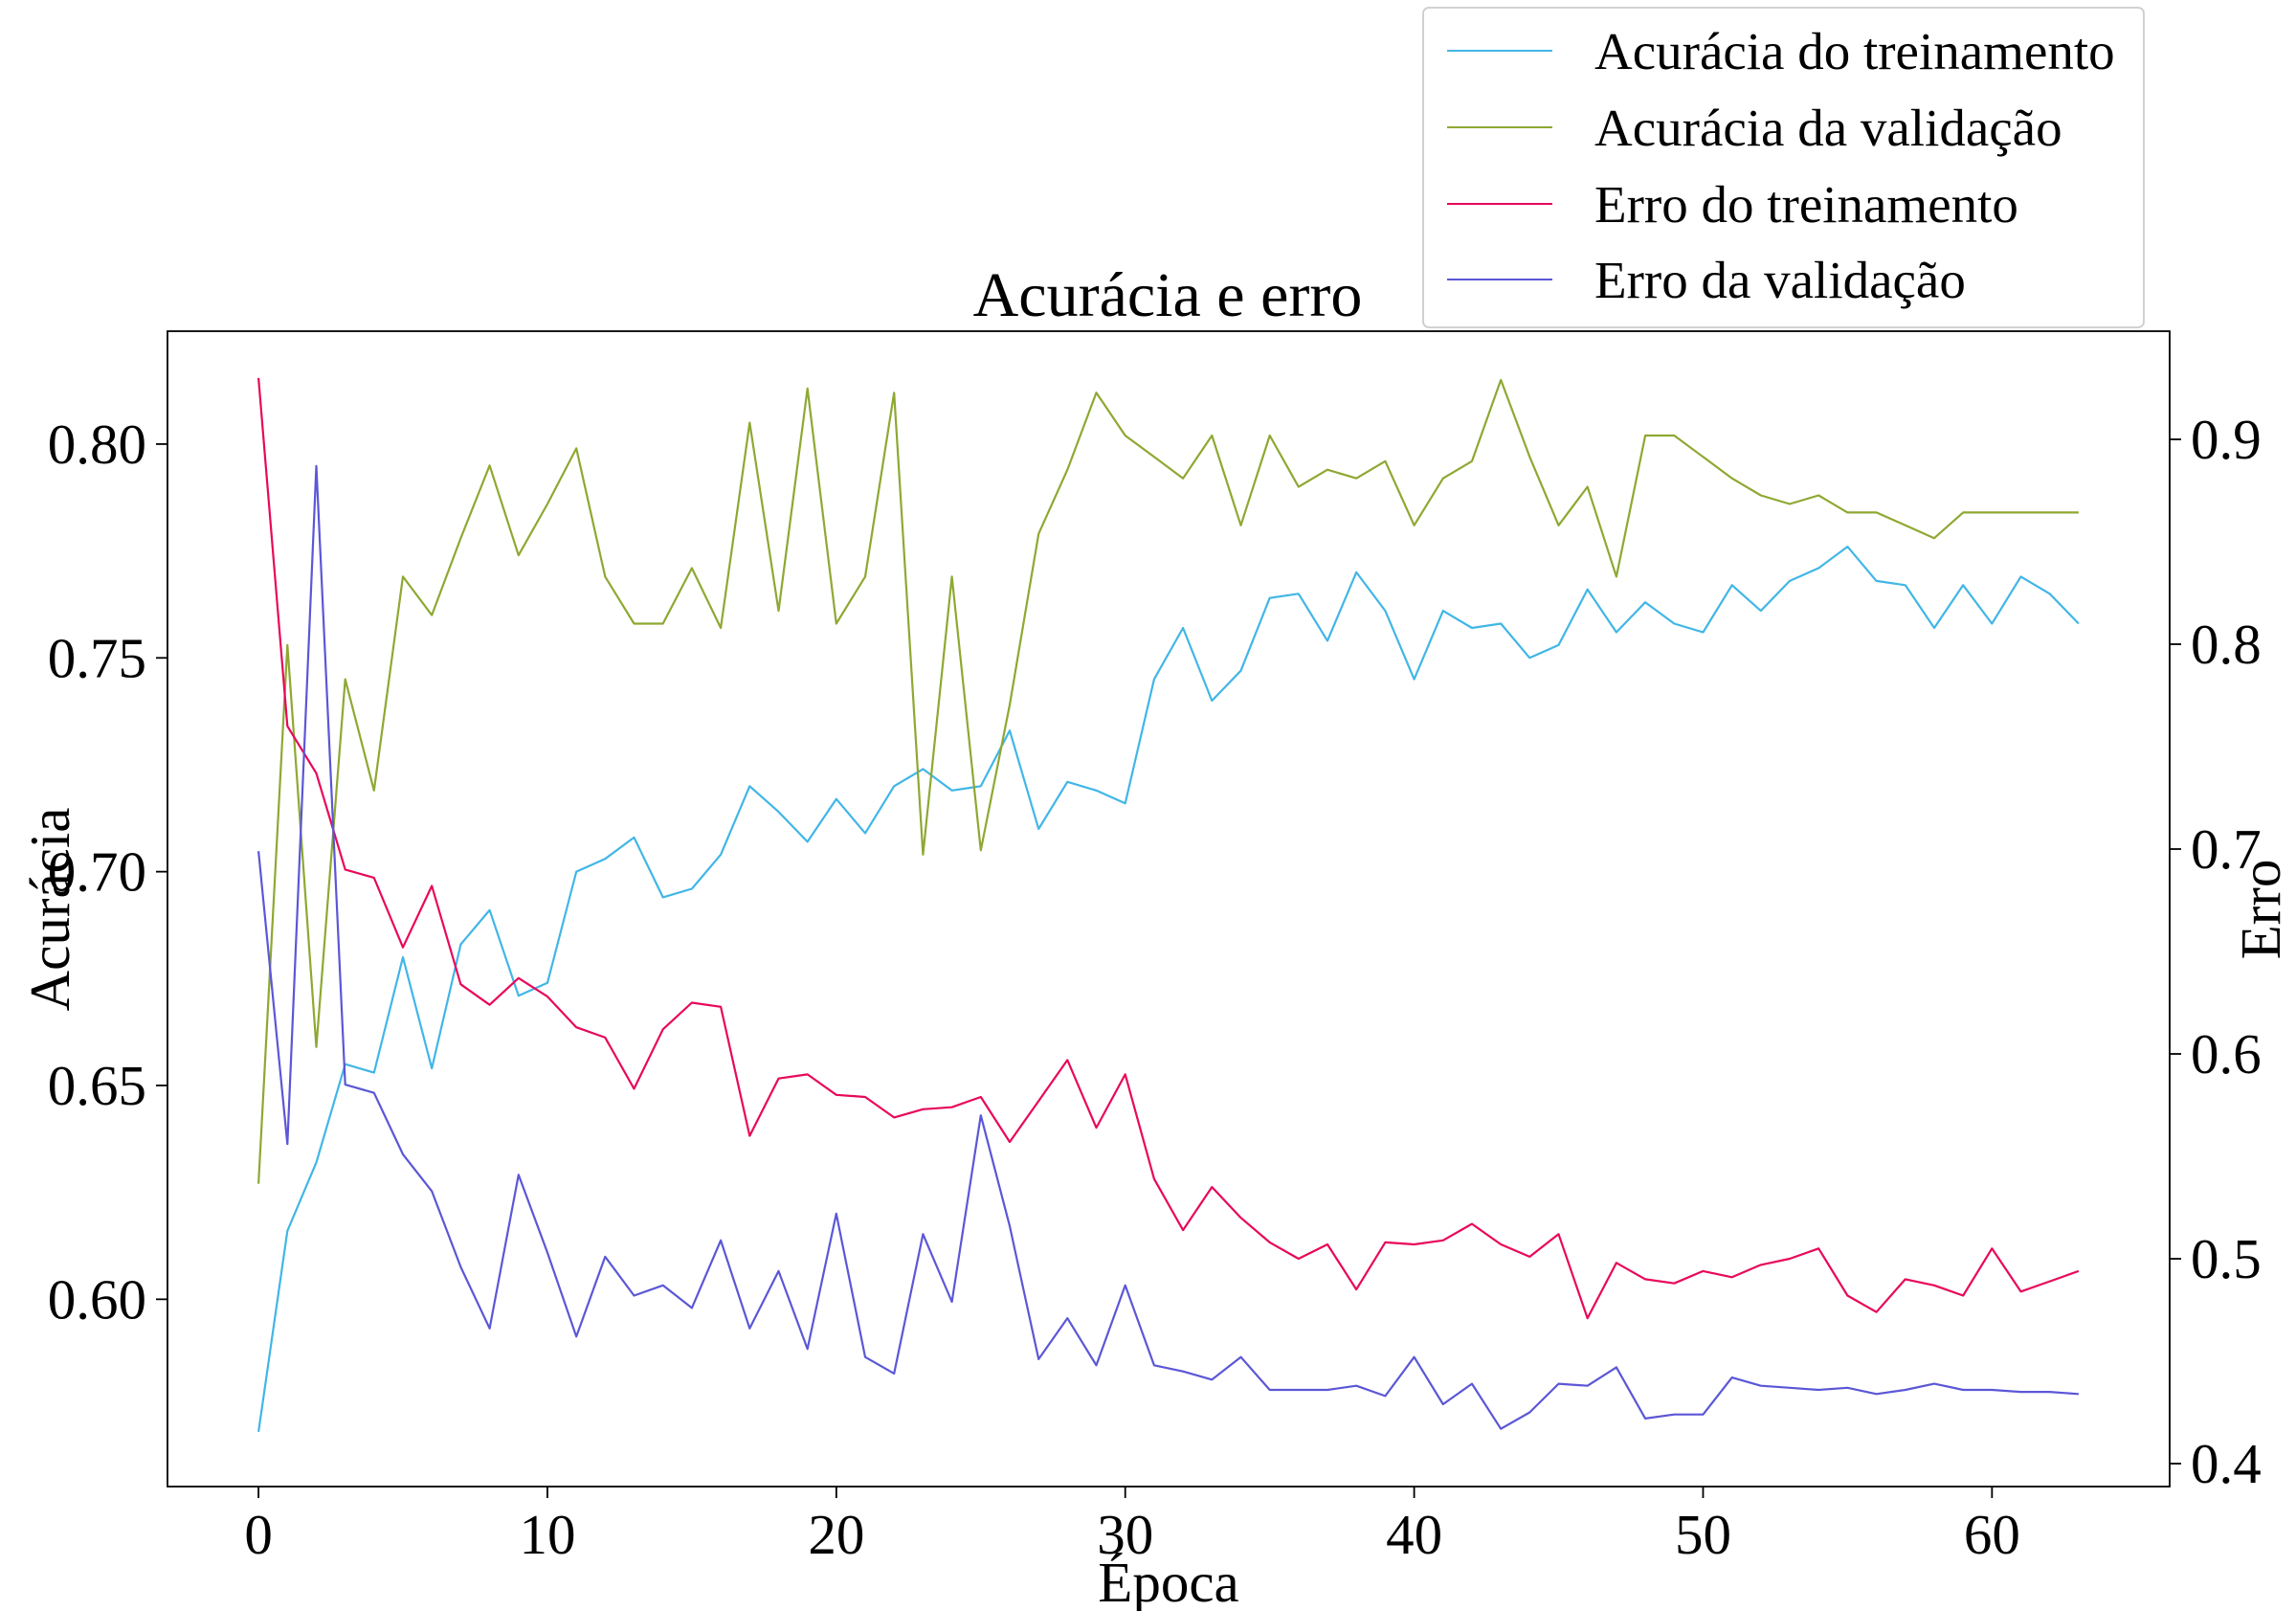 This screenshot has height=1611, width=2296. I want to click on y-left-tick-label: 0.60, so click(97, 1299).